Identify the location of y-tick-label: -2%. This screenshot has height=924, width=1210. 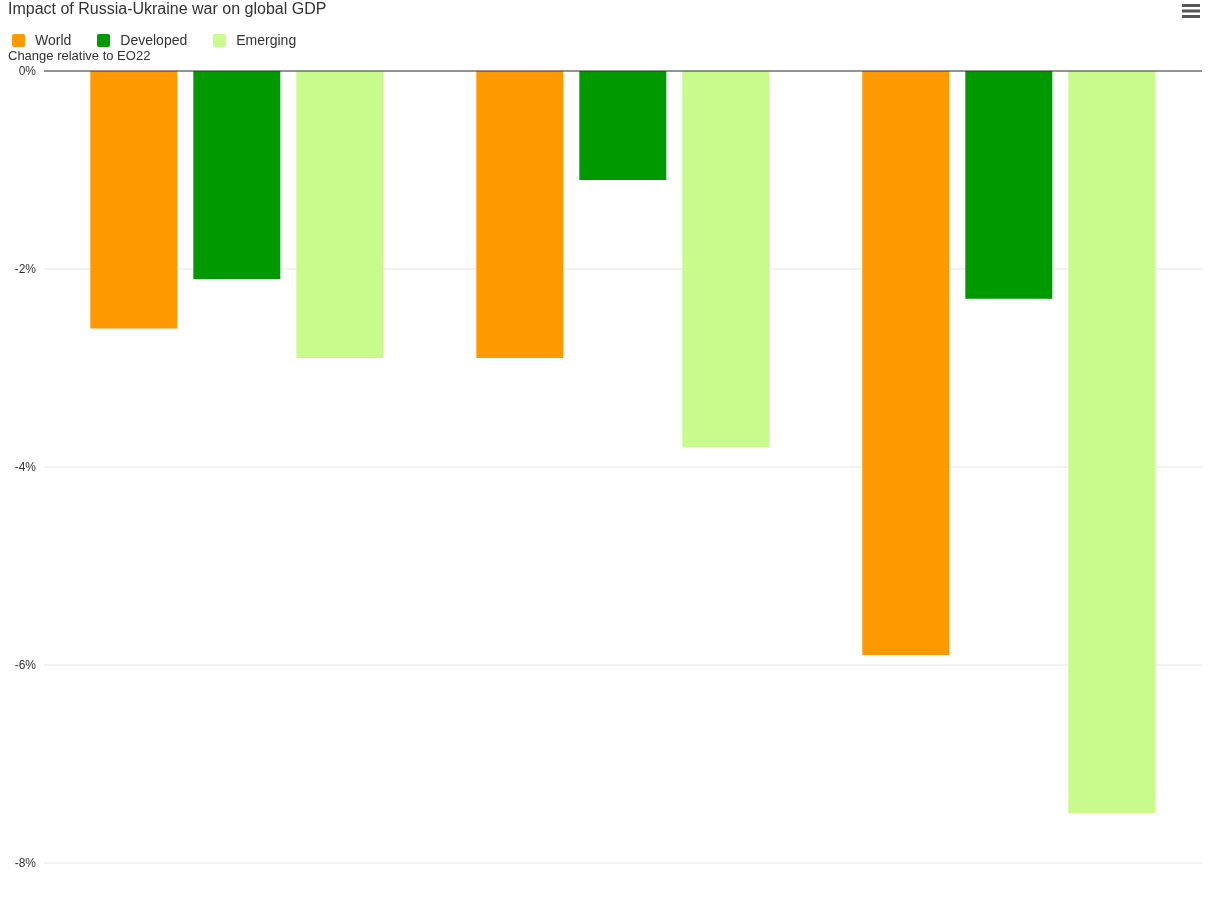
(25, 269).